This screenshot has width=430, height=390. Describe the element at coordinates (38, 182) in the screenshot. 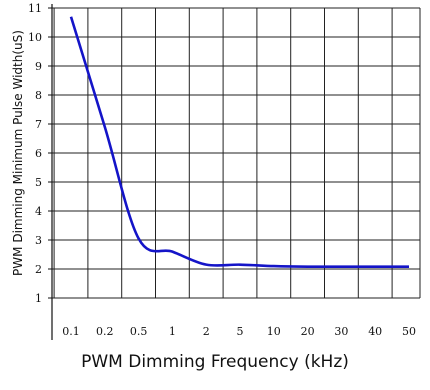

I see `y-tick-label: 5` at that location.